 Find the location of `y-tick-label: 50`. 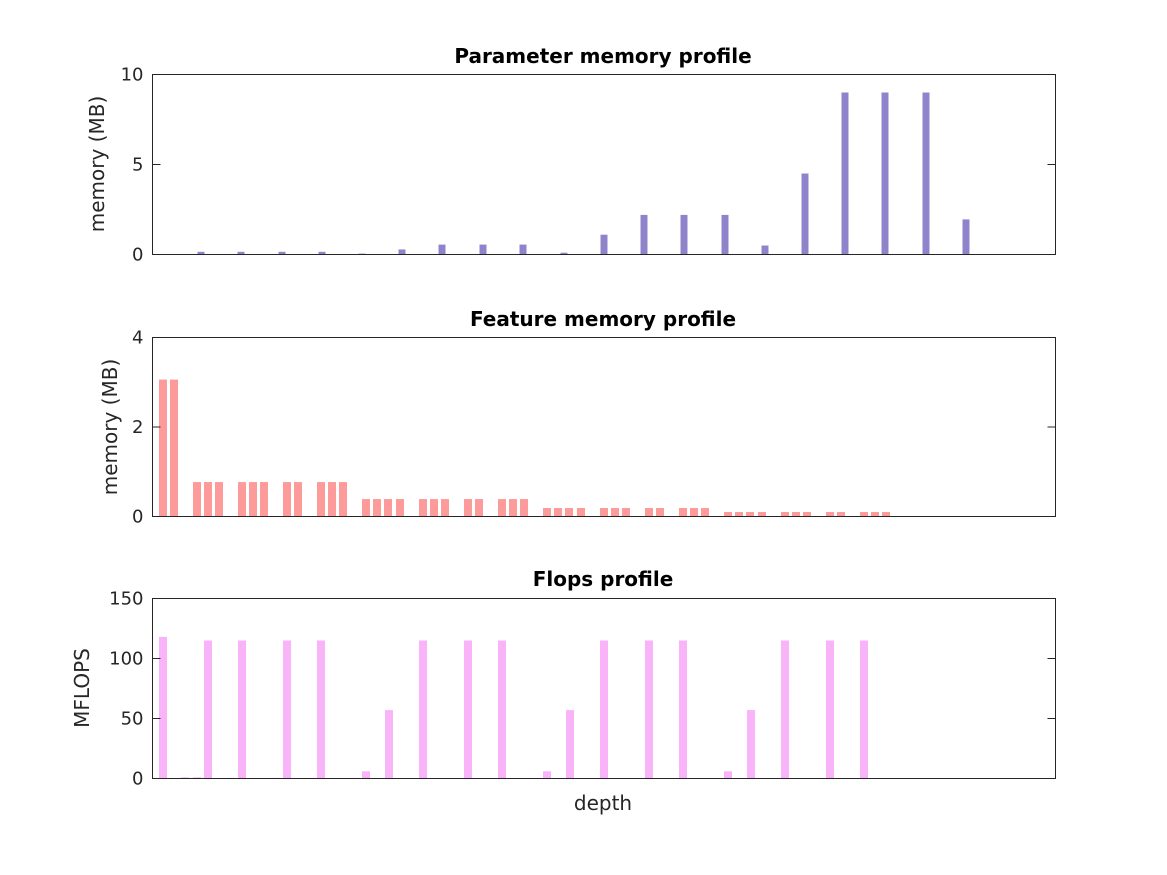

y-tick-label: 50 is located at coordinates (132, 719).